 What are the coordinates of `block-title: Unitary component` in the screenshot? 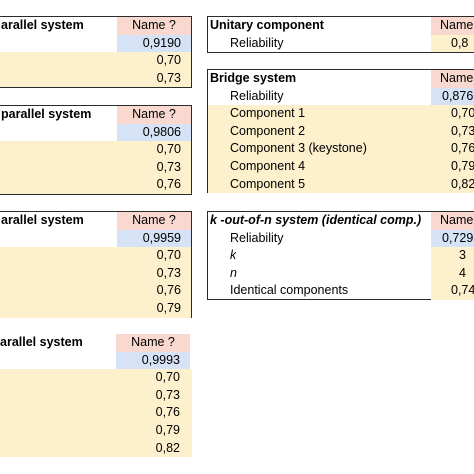 It's located at (267, 25).